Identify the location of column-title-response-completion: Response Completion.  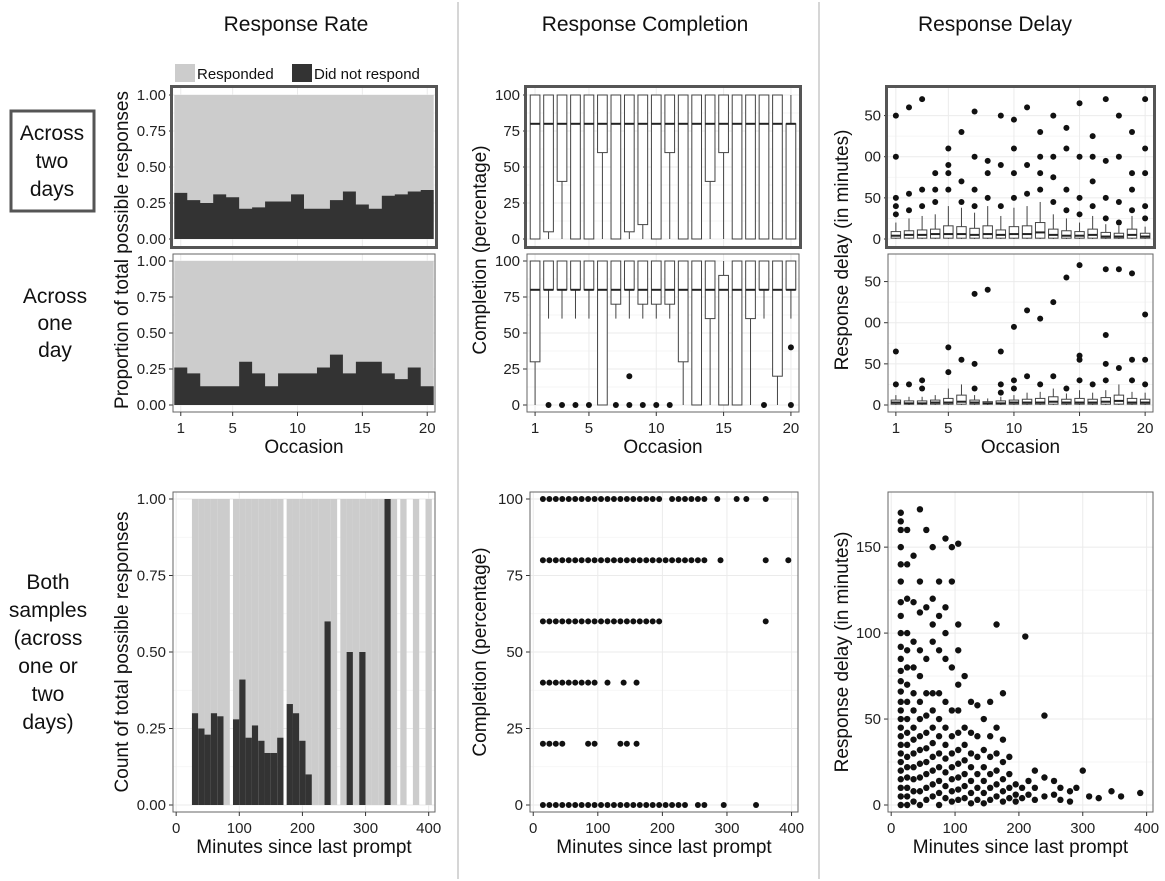
(645, 24).